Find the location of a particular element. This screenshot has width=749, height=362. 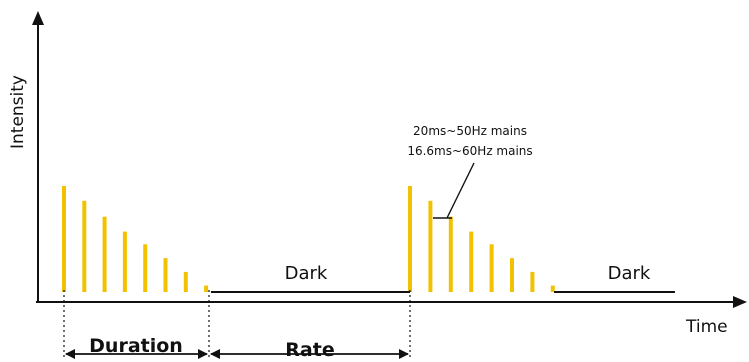

y-axis-arrowhead is located at coordinates (38, 18).